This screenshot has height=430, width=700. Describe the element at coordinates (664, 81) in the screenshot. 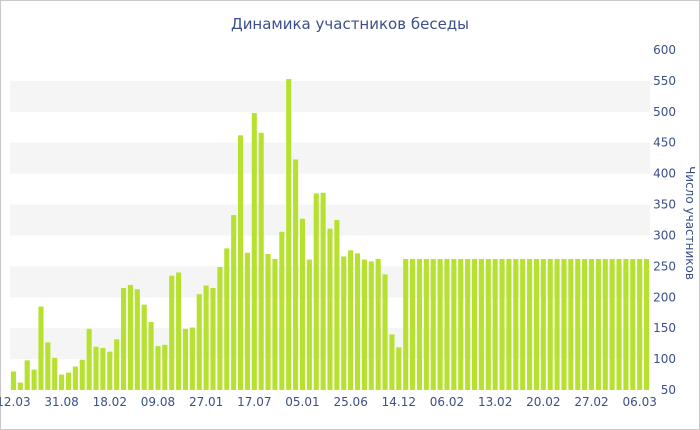

I see `y-tick-label: 550` at that location.